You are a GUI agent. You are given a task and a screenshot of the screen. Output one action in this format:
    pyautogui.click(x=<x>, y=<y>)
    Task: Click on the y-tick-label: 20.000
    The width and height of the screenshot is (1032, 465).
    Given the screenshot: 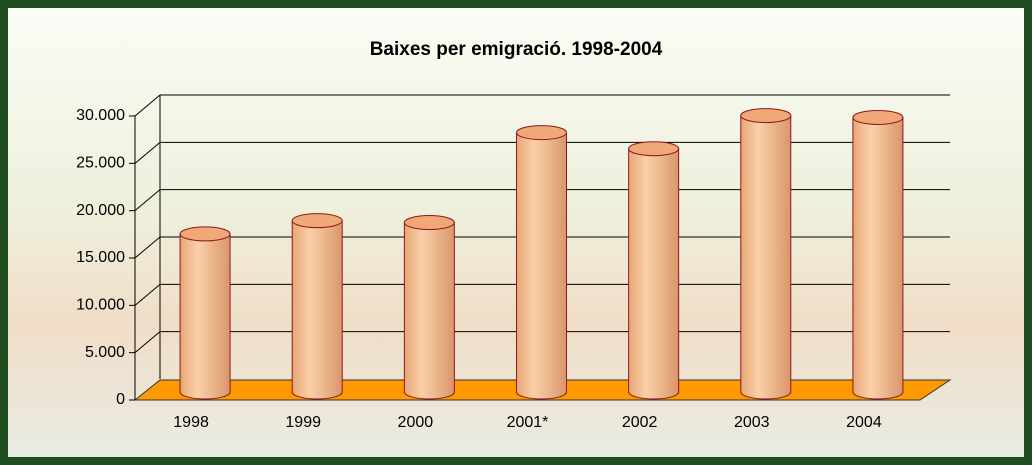 What is the action you would take?
    pyautogui.click(x=100, y=210)
    